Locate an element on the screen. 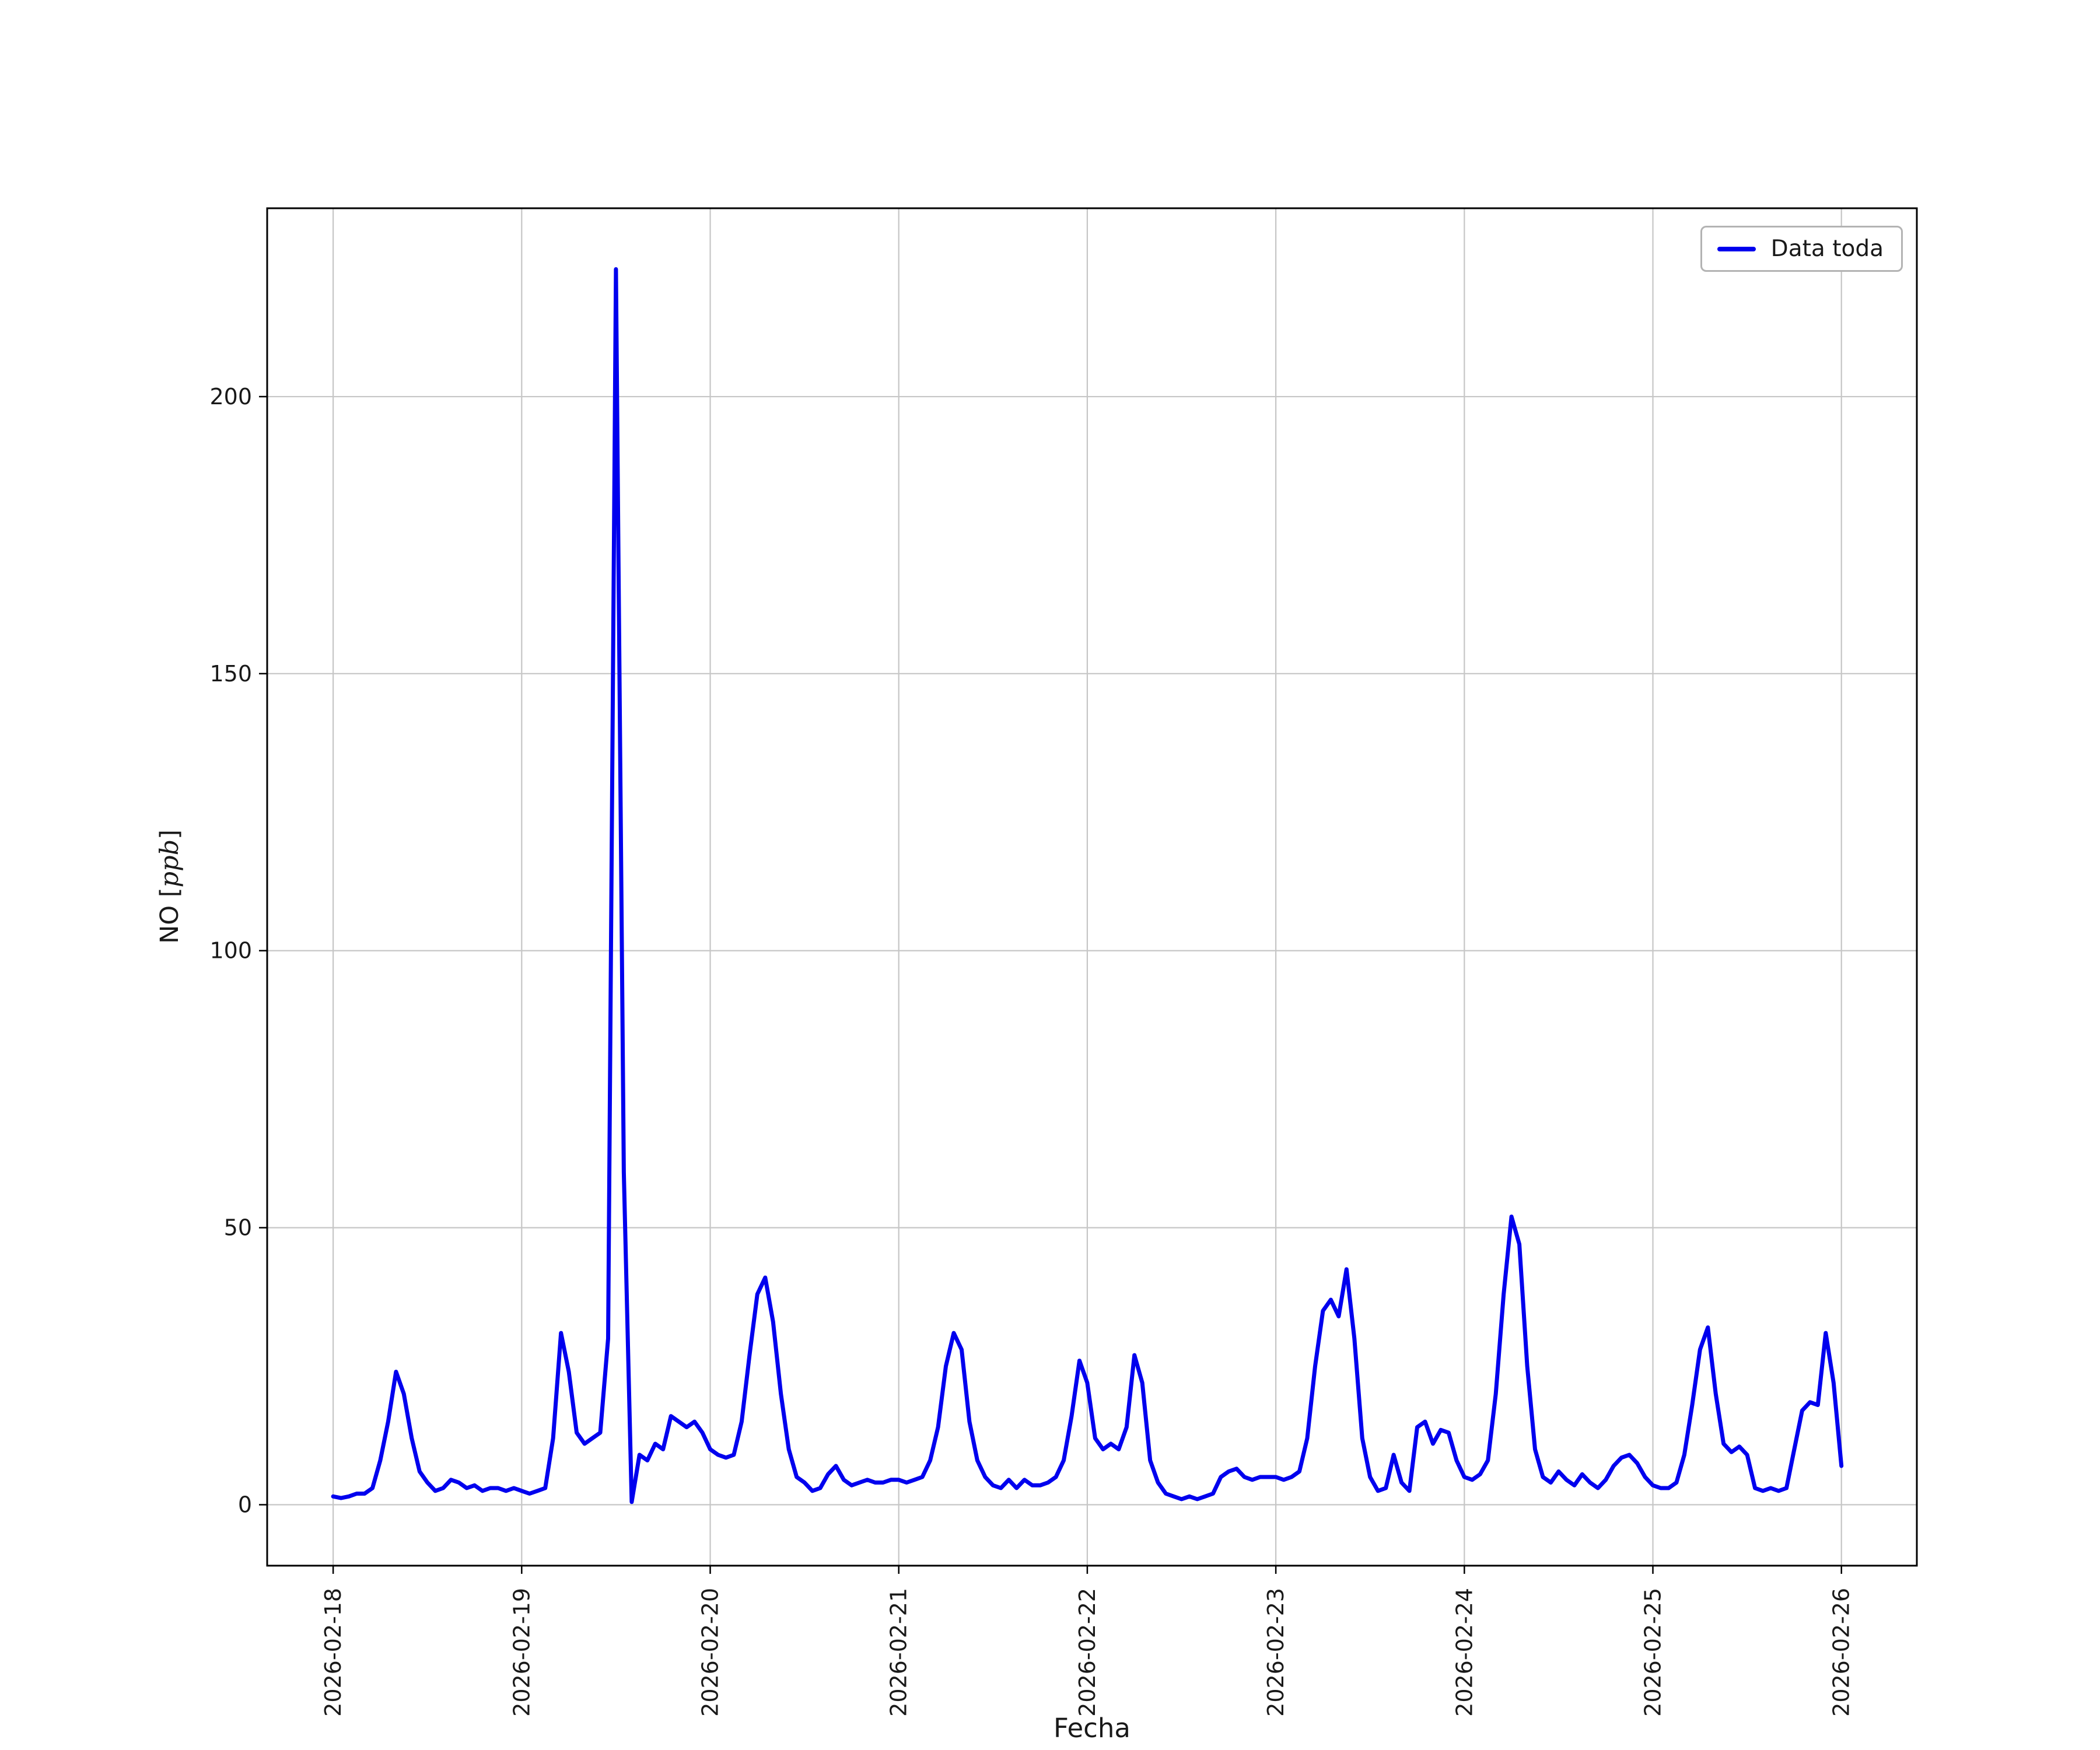 The image size is (2100, 1750). x-tick-label: 2026-02-20 is located at coordinates (710, 1652).